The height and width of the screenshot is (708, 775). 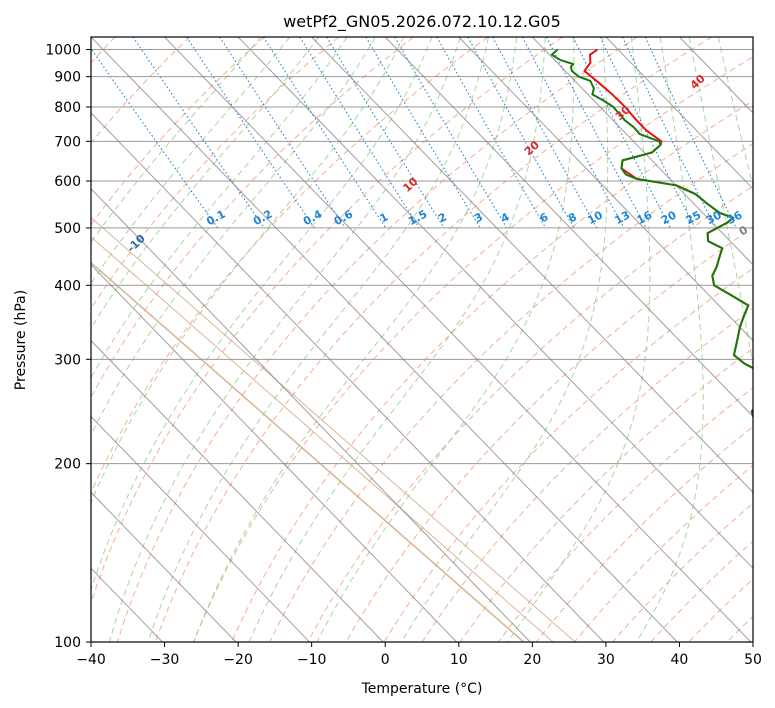 I want to click on x-axis-label: Temperature (°C), so click(x=422, y=689).